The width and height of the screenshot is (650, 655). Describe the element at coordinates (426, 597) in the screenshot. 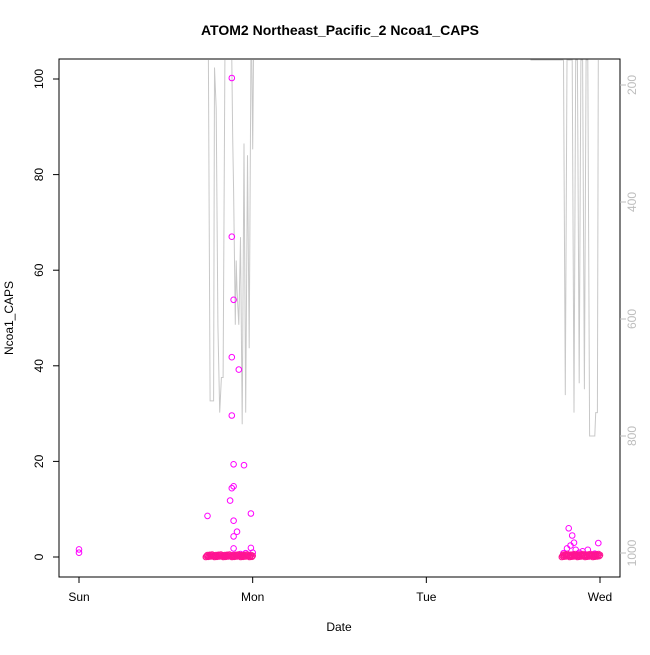

I see `x-tick-label: Tue` at that location.